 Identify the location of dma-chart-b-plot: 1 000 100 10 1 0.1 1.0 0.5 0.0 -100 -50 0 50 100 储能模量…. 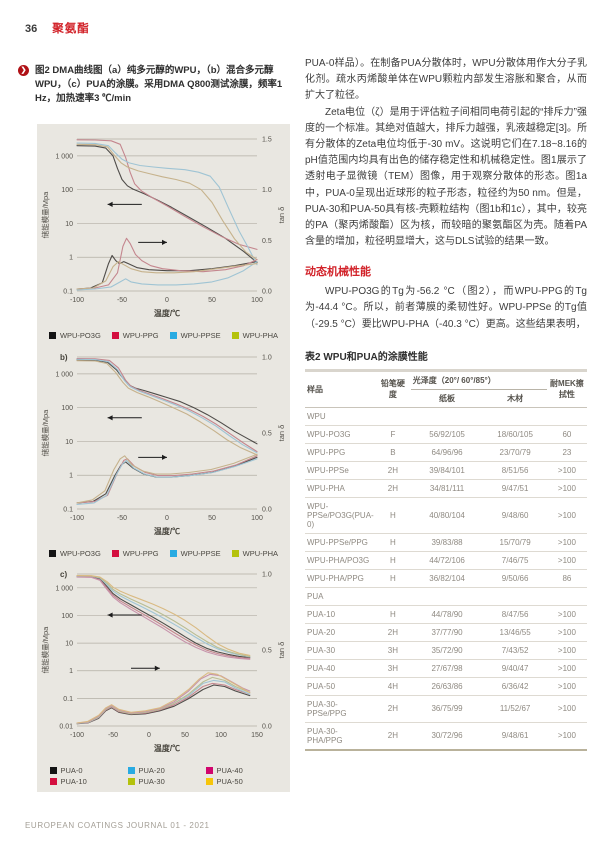
(163, 447).